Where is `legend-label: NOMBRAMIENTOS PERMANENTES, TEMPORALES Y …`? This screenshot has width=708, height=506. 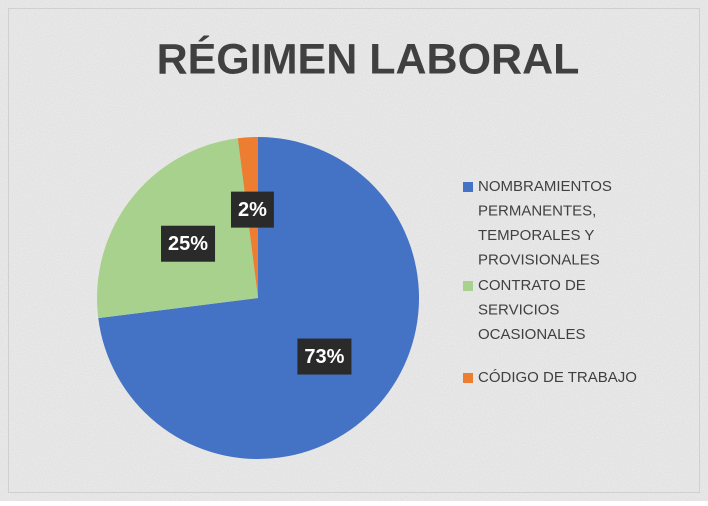
legend-label: NOMBRAMIENTOS PERMANENTES, TEMPORALES Y … is located at coordinates (547, 223).